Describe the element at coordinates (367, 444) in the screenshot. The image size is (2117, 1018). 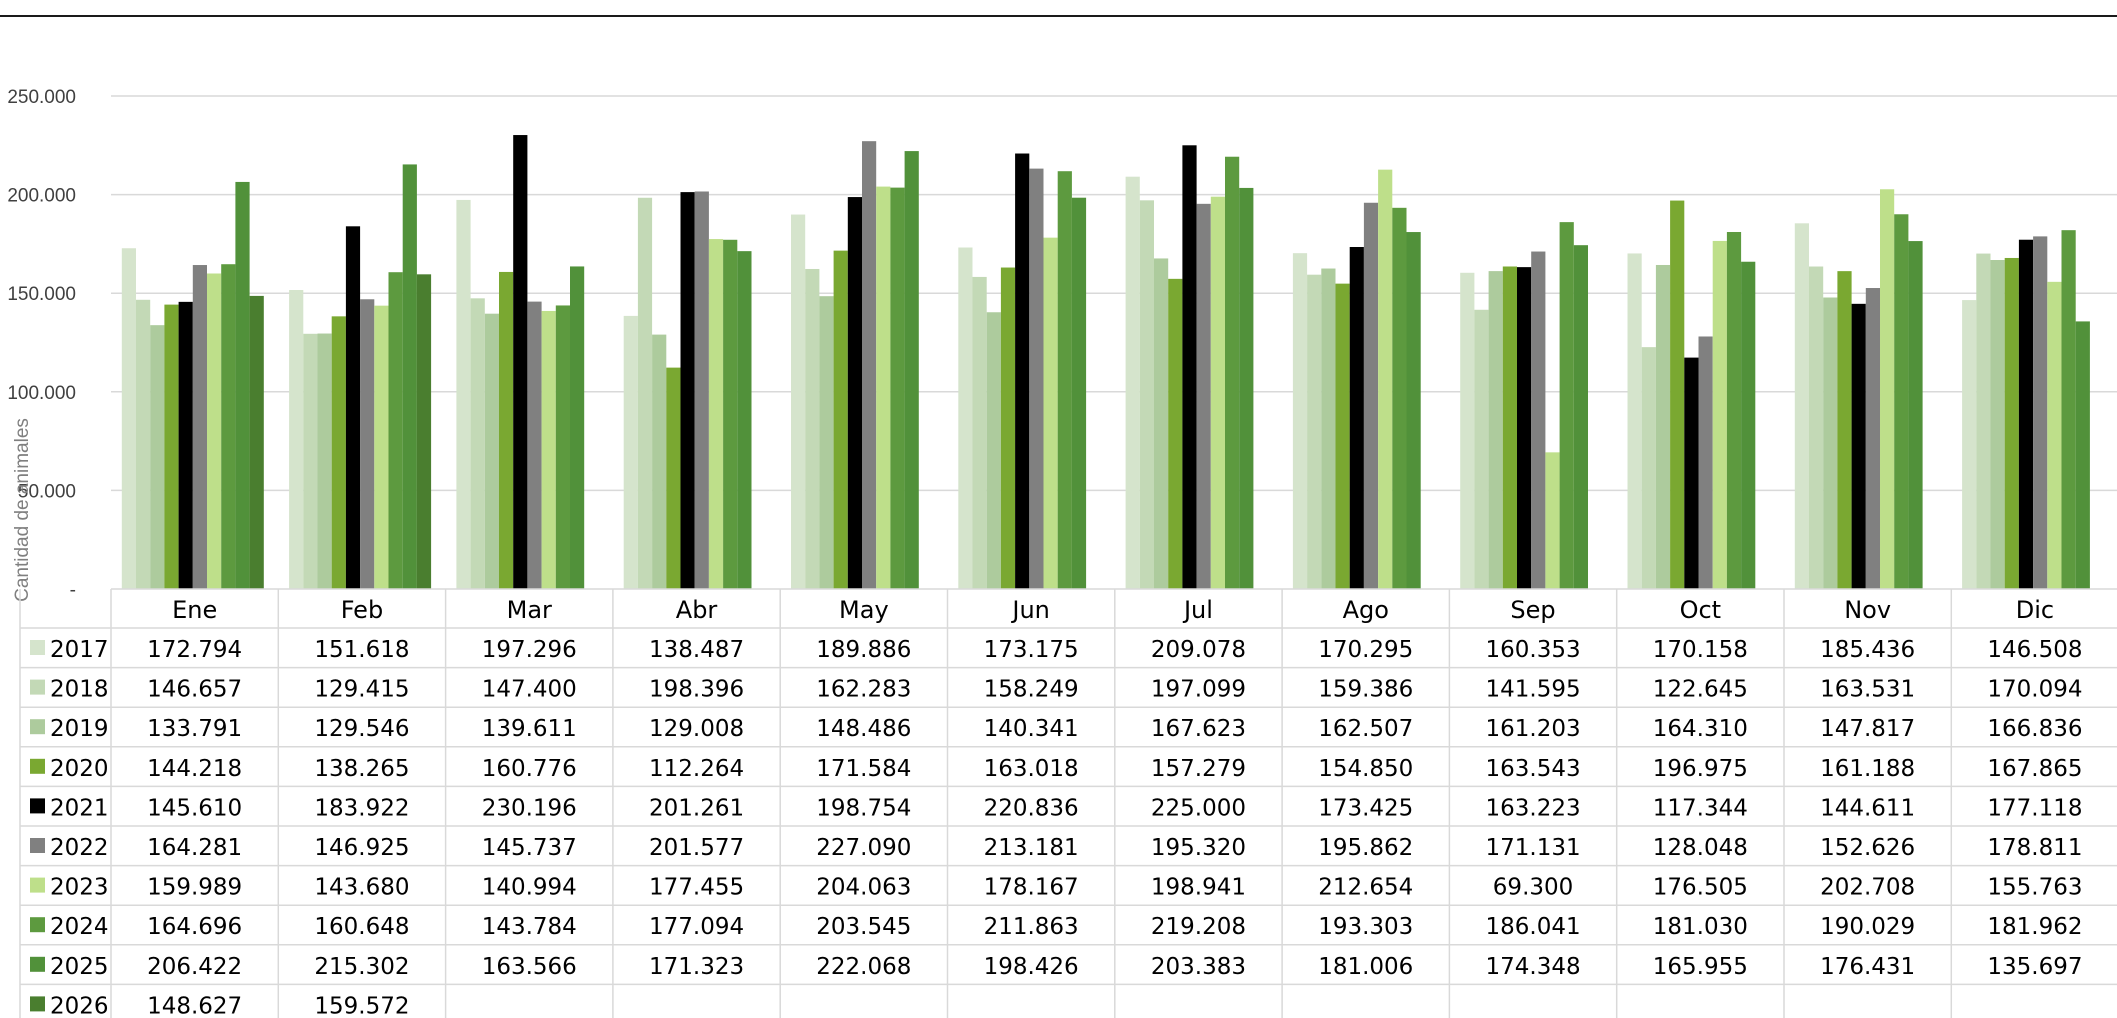
I see `bar-2022-feb` at that location.